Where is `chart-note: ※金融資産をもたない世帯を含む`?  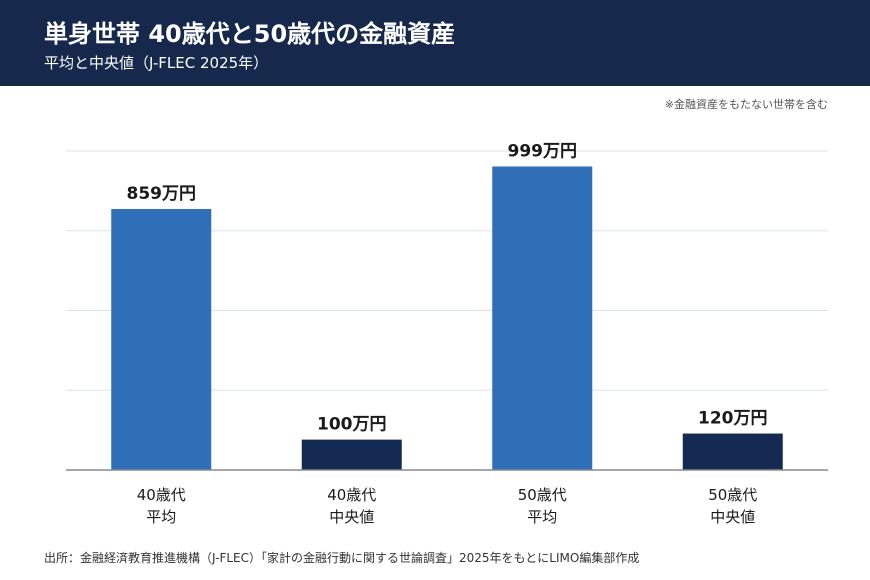 chart-note: ※金融資産をもたない世帯を含む is located at coordinates (746, 104).